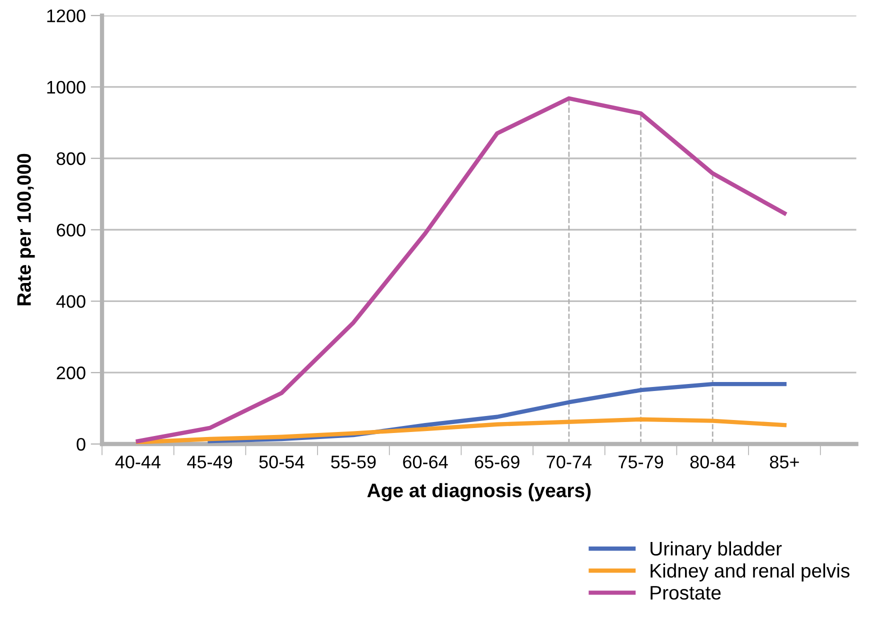  I want to click on x-tick-label: 45-49, so click(209, 462).